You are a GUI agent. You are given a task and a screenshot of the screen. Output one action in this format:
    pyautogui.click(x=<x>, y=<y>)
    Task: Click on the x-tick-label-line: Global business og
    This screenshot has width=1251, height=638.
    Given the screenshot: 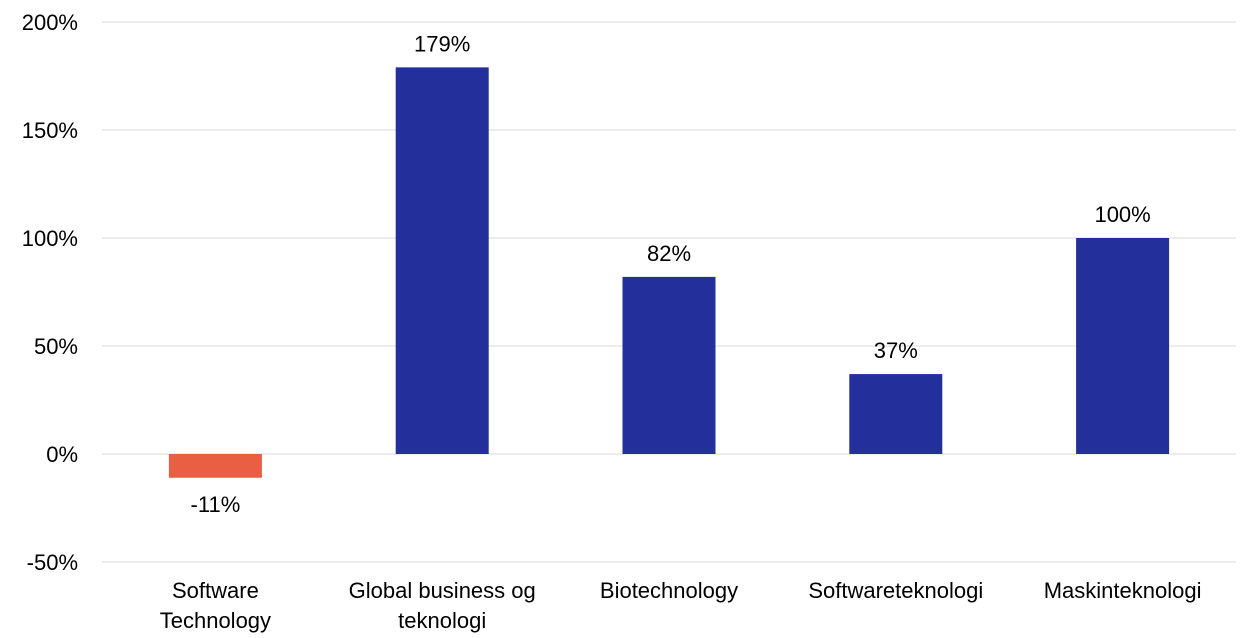 What is the action you would take?
    pyautogui.click(x=442, y=590)
    